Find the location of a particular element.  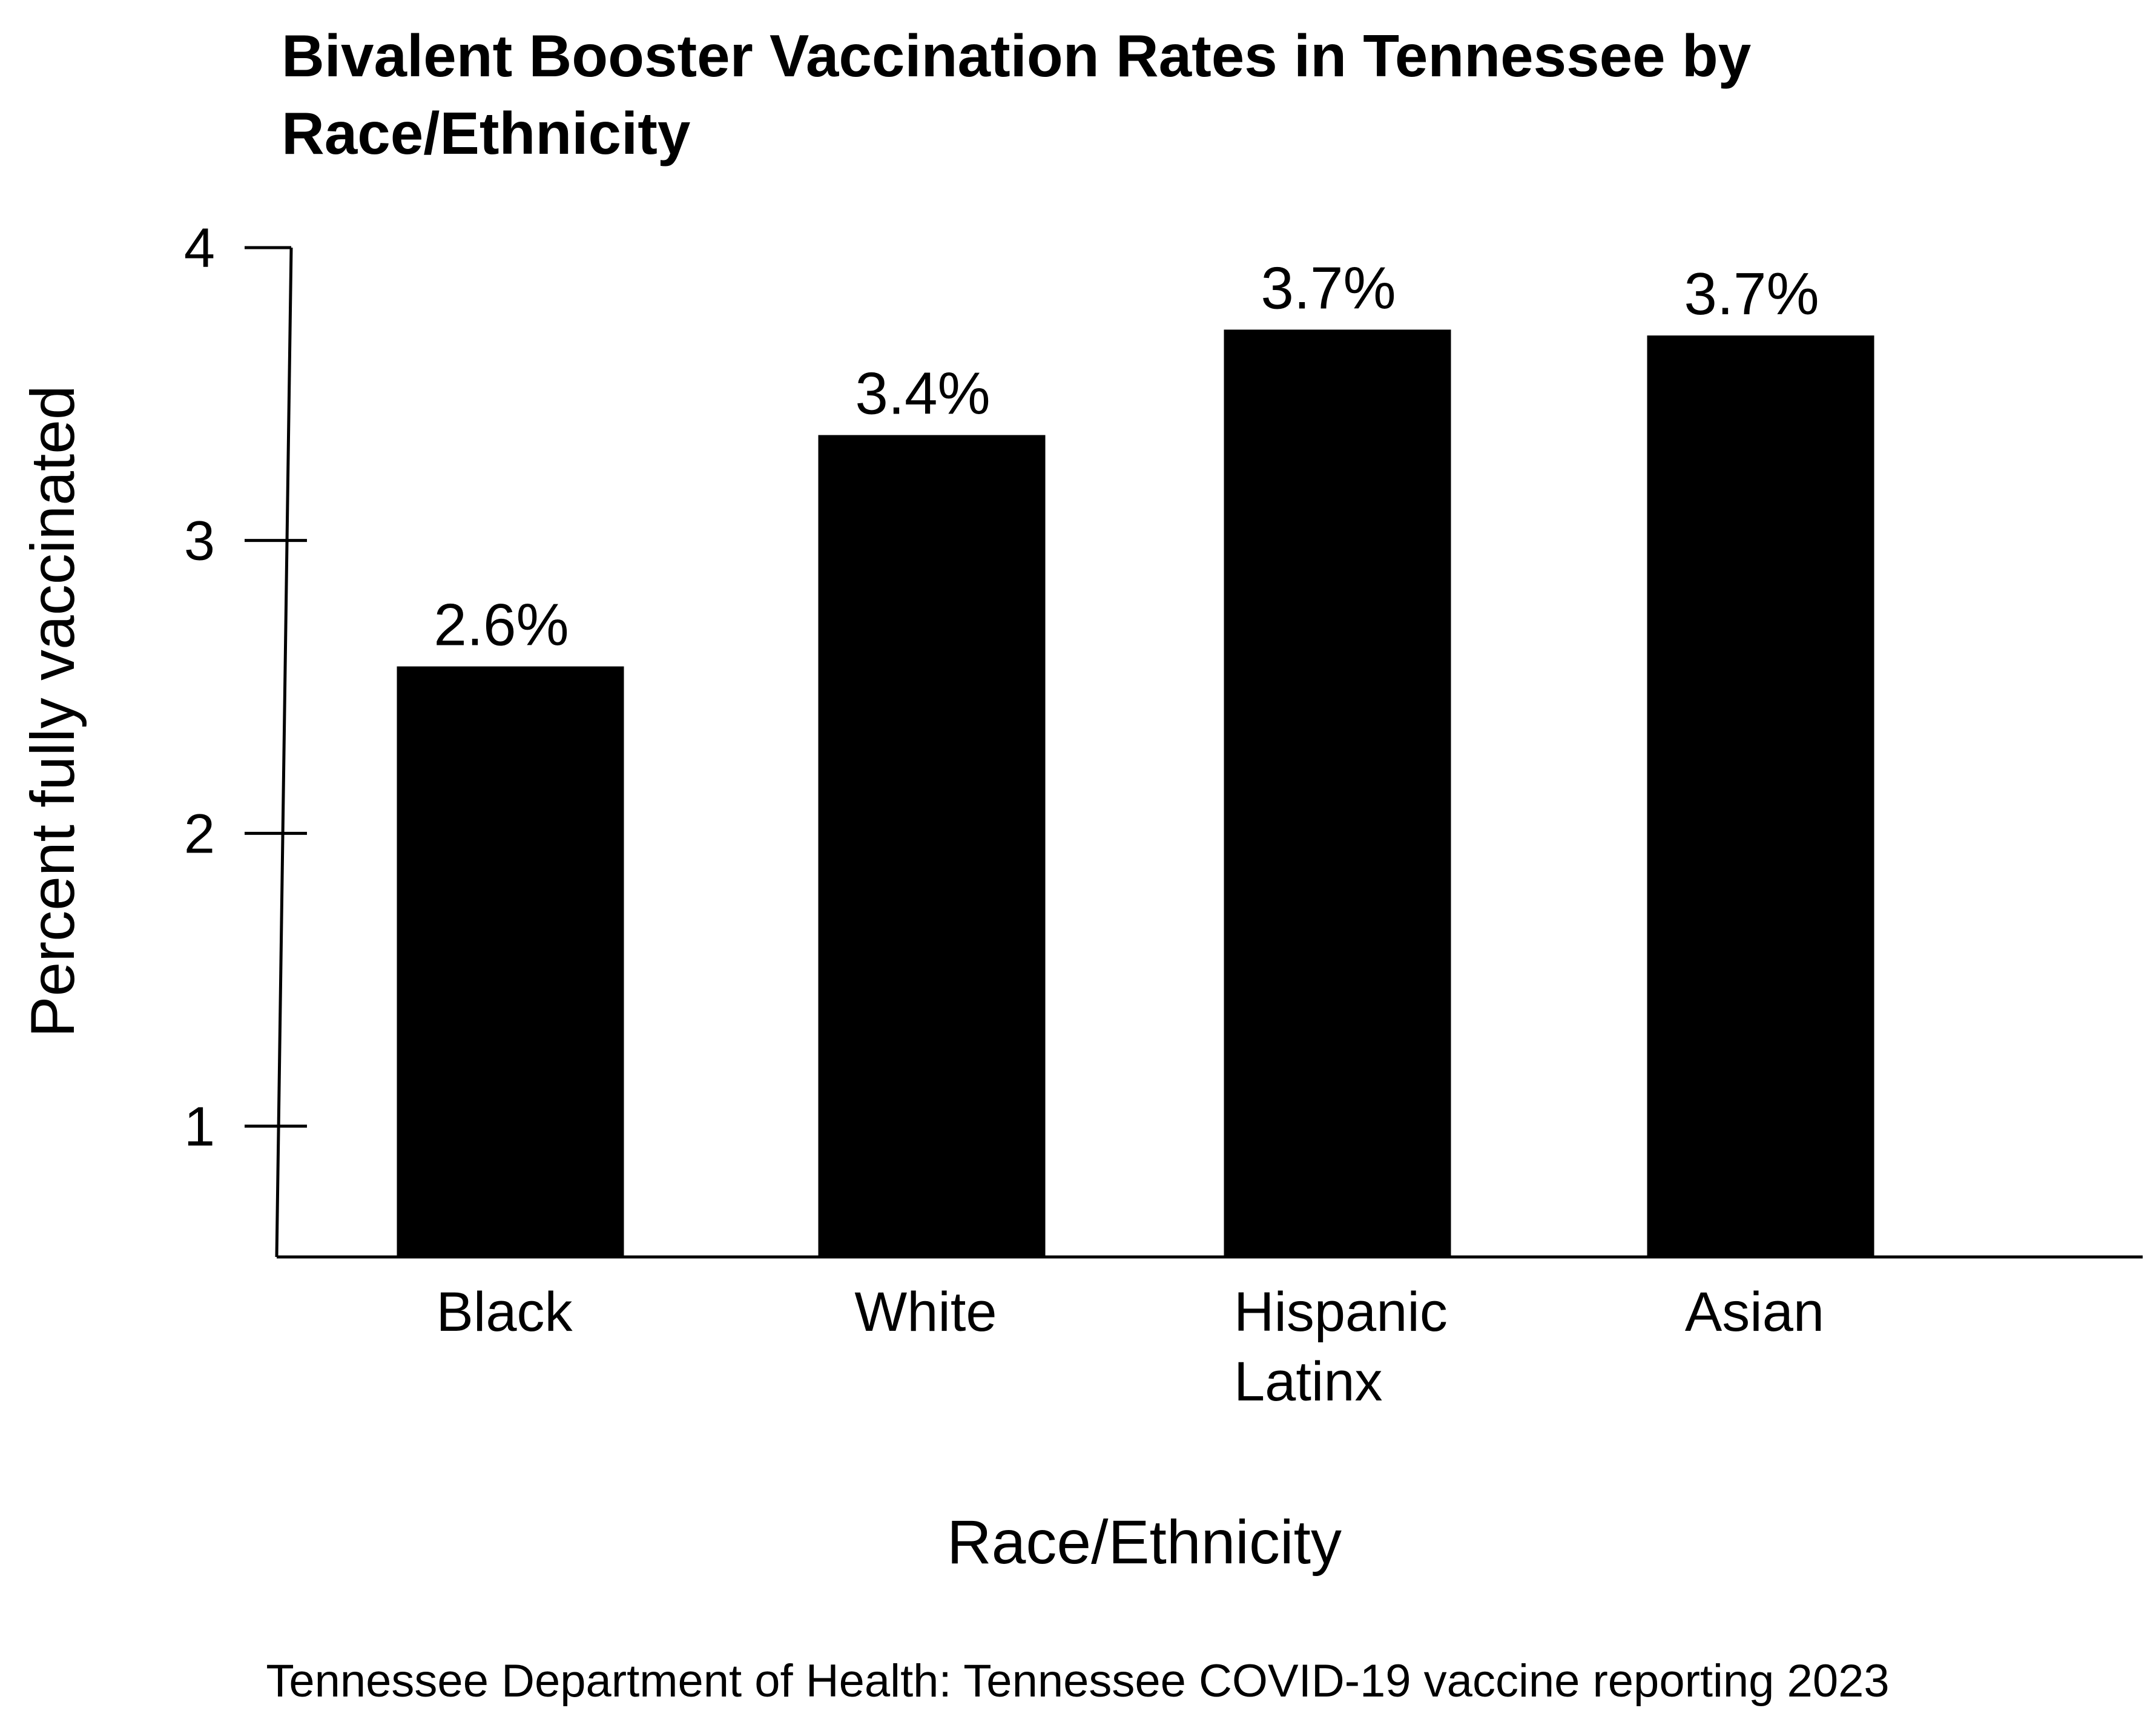

chart-title-line-2: Race/Ethnicity is located at coordinates (486, 133).